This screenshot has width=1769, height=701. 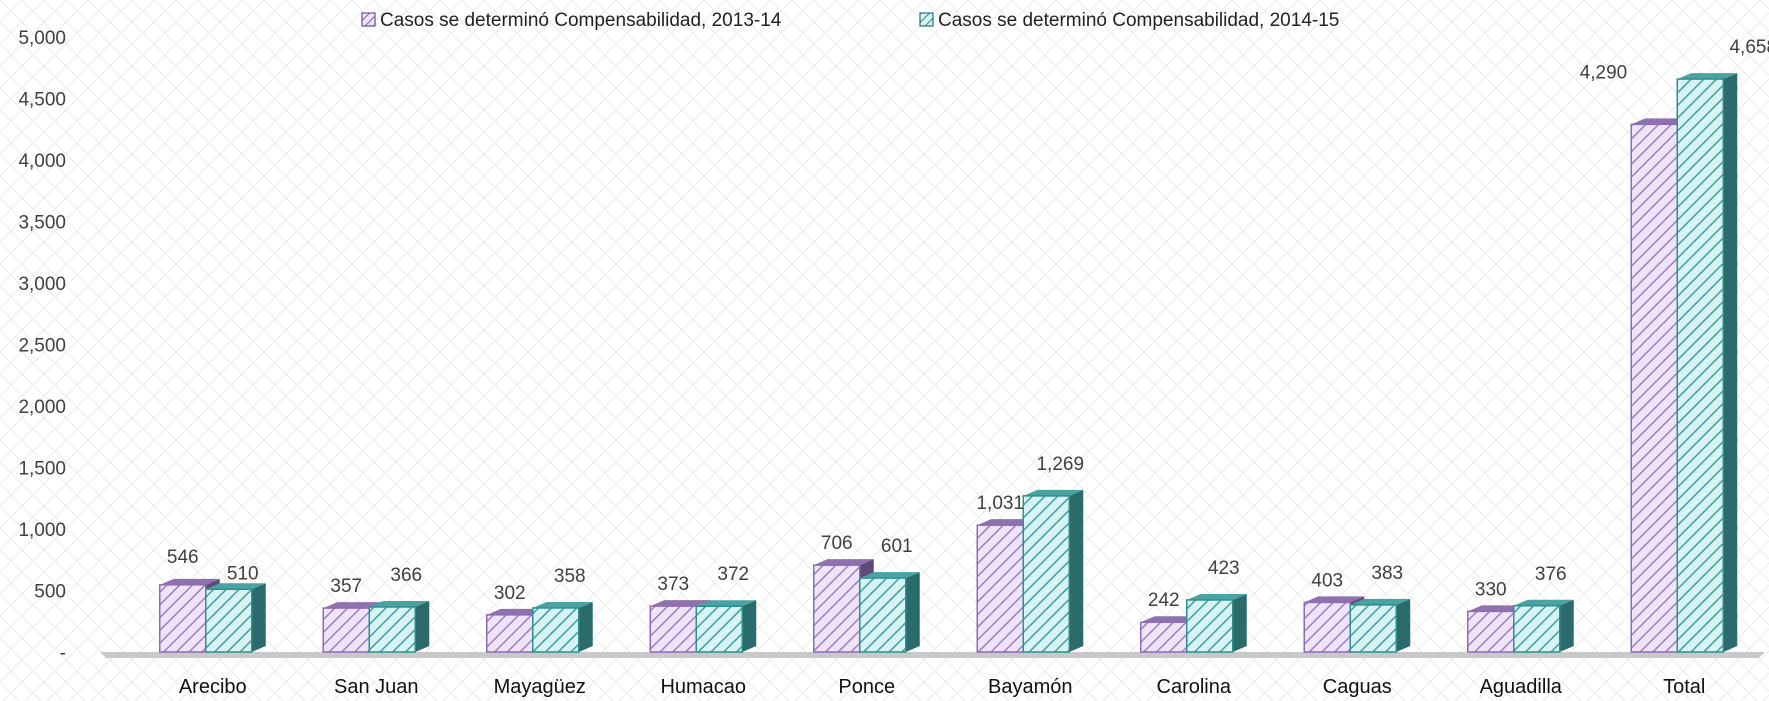 I want to click on data-label: 376, so click(x=1551, y=574).